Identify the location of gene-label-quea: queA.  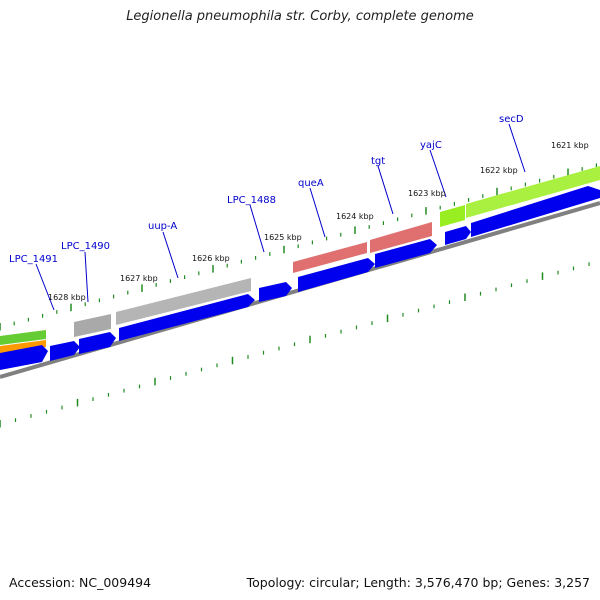
(311, 183).